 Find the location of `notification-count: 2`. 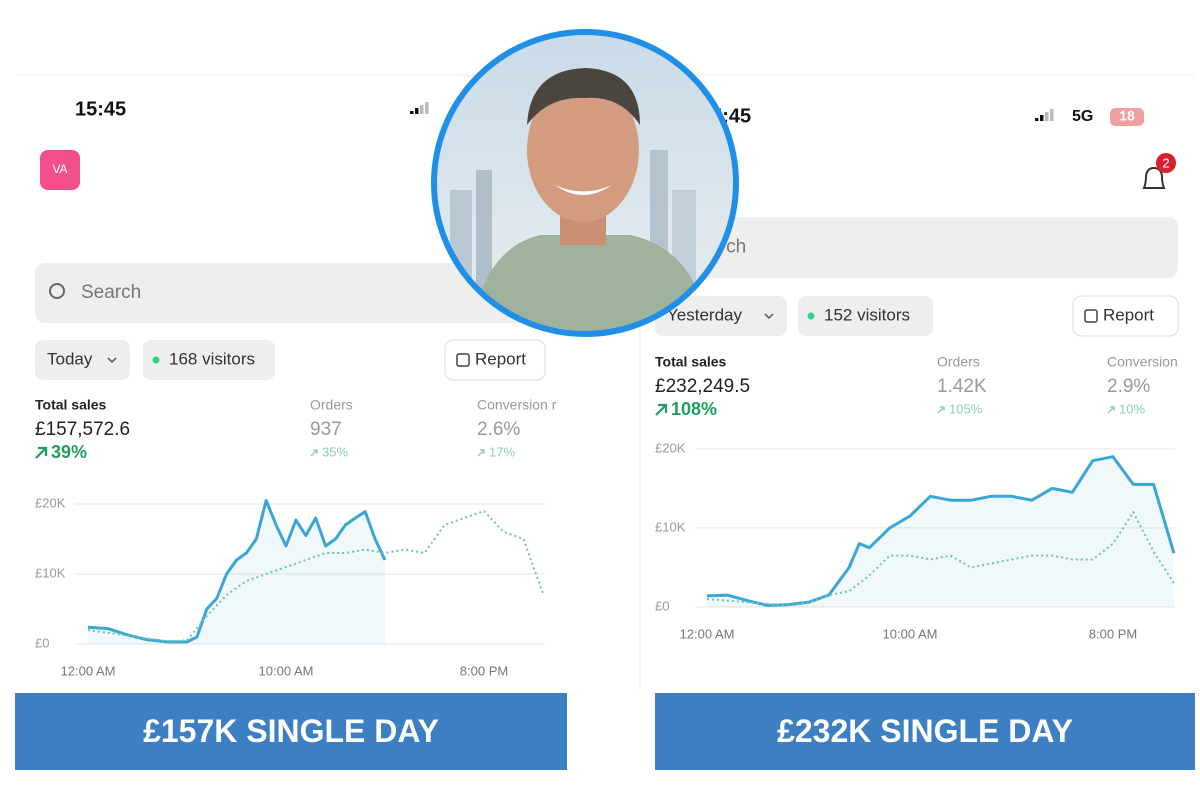

notification-count: 2 is located at coordinates (1165, 162).